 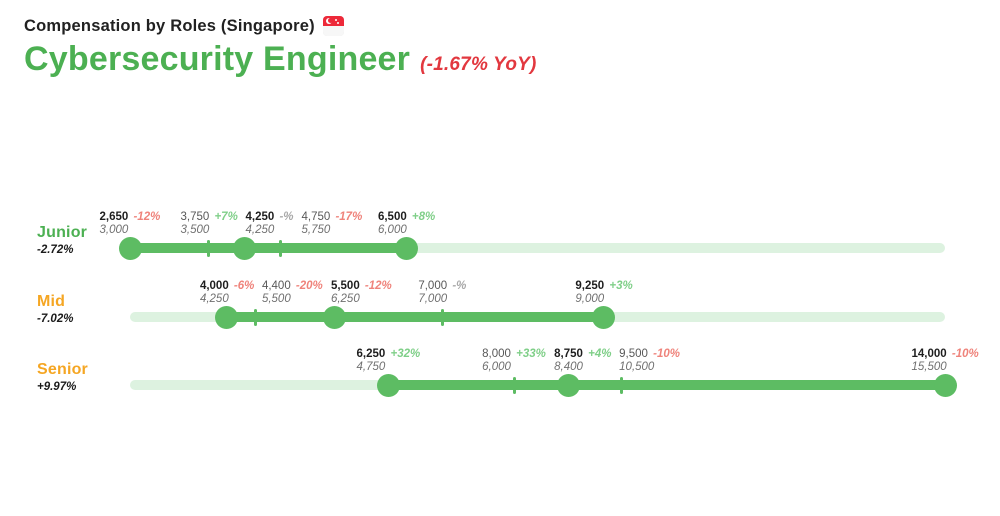 I want to click on marker-previous-value: 3,000, so click(x=114, y=230).